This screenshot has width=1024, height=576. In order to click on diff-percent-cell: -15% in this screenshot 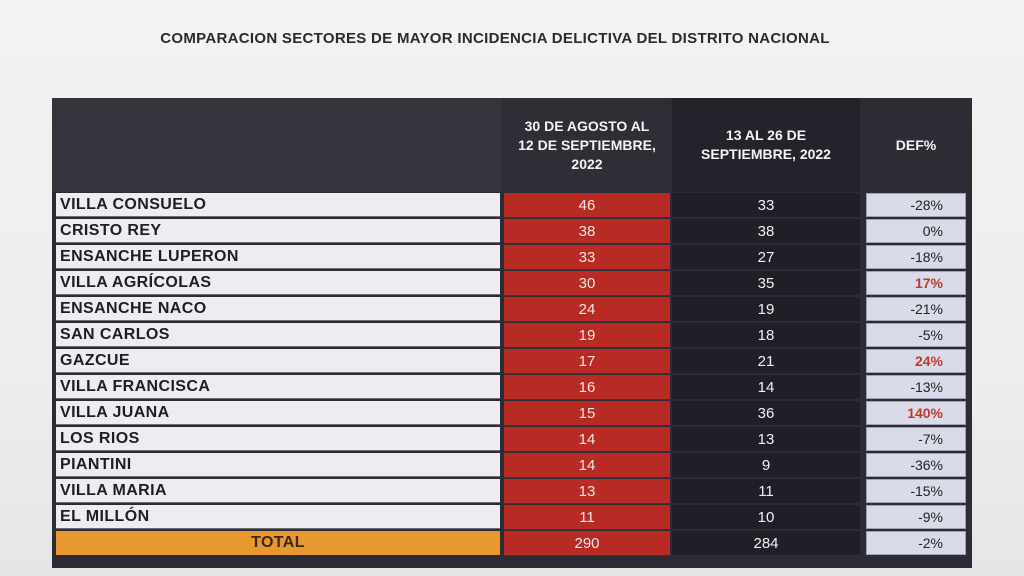, I will do `click(916, 491)`.